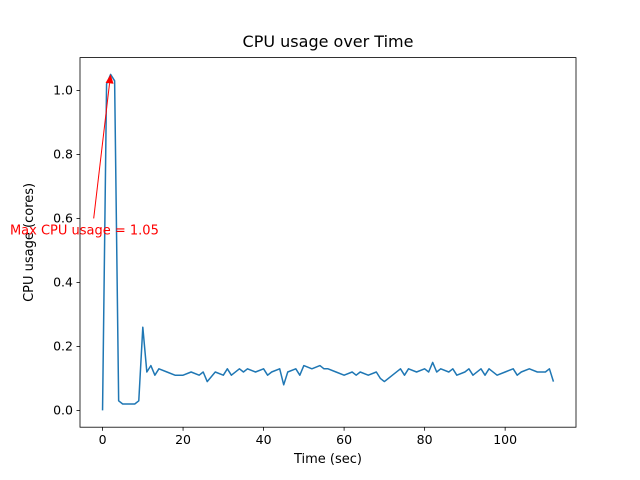  Describe the element at coordinates (109, 79) in the screenshot. I see `annotation-arrow-head` at that location.